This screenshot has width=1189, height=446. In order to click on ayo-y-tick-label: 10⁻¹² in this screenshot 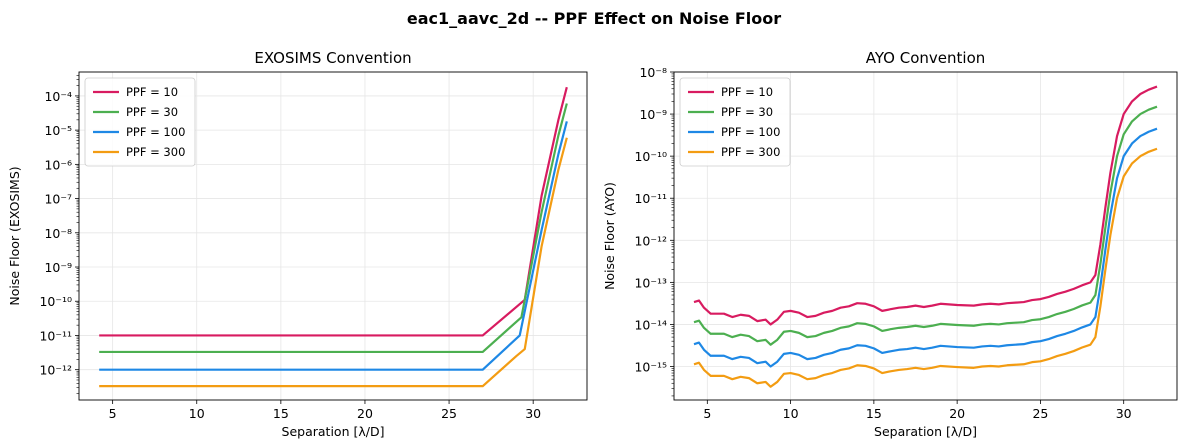, I will do `click(650, 240)`.